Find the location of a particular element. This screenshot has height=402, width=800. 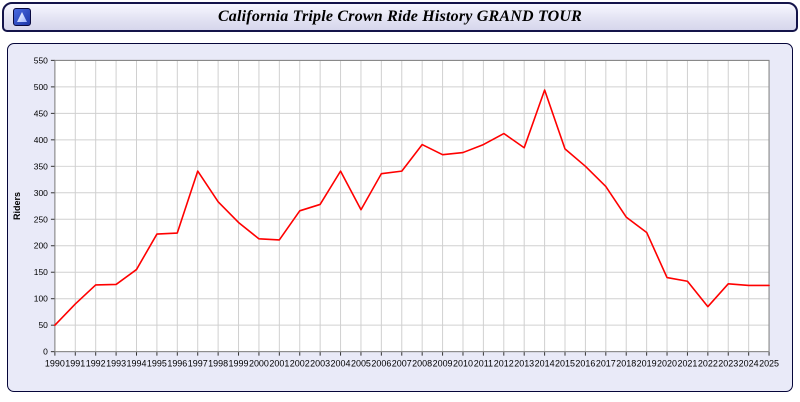

y-tick-label: 450 is located at coordinates (41, 113).